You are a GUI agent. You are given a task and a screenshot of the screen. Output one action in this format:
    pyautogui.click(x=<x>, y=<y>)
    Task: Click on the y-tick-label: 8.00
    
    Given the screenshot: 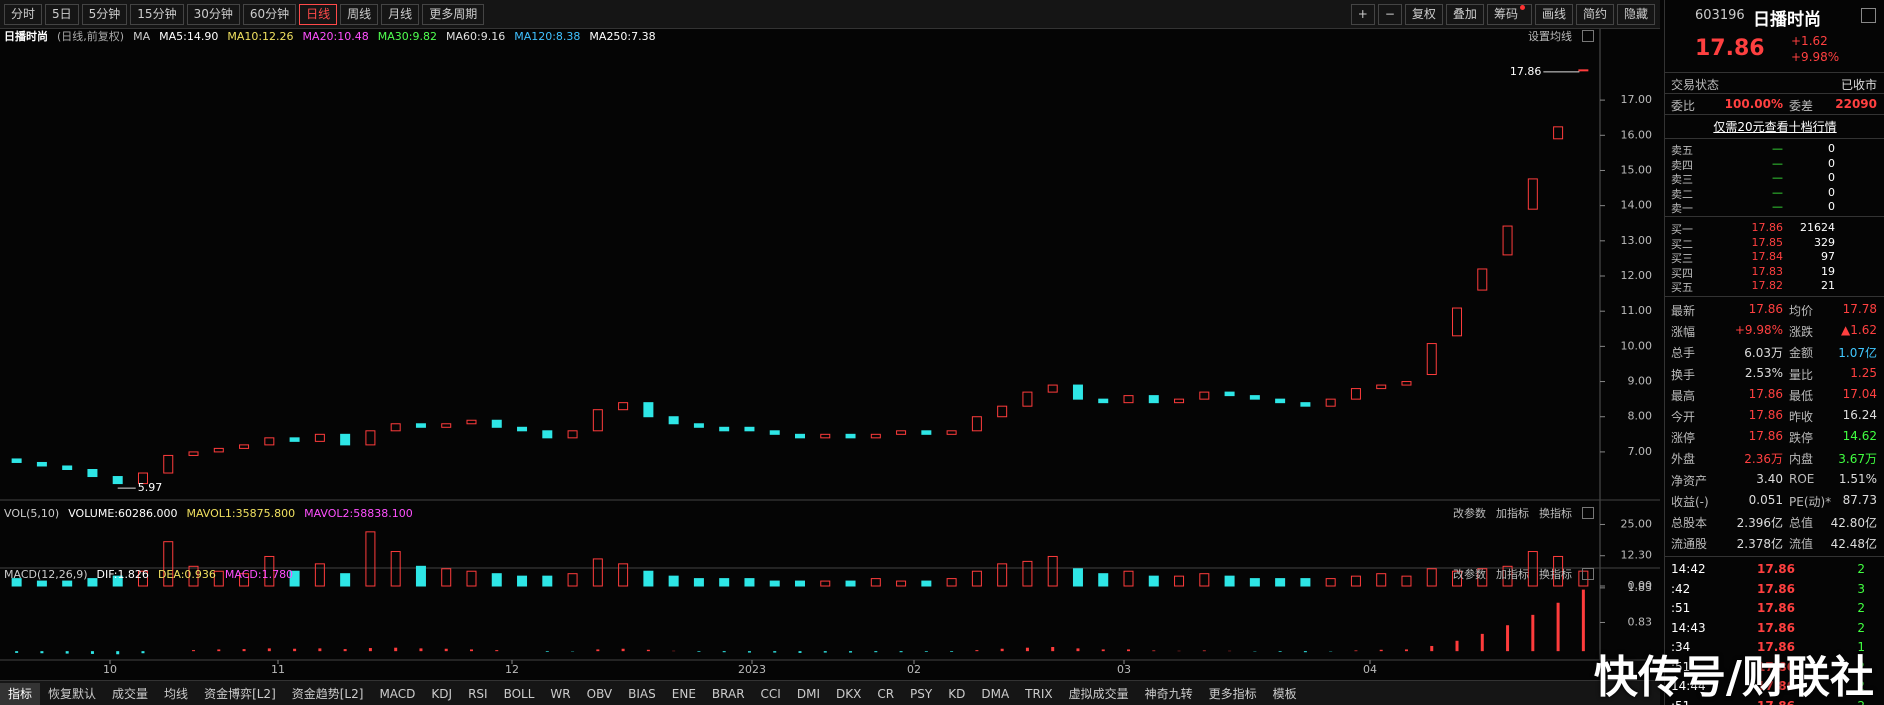 What is the action you would take?
    pyautogui.click(x=1640, y=416)
    